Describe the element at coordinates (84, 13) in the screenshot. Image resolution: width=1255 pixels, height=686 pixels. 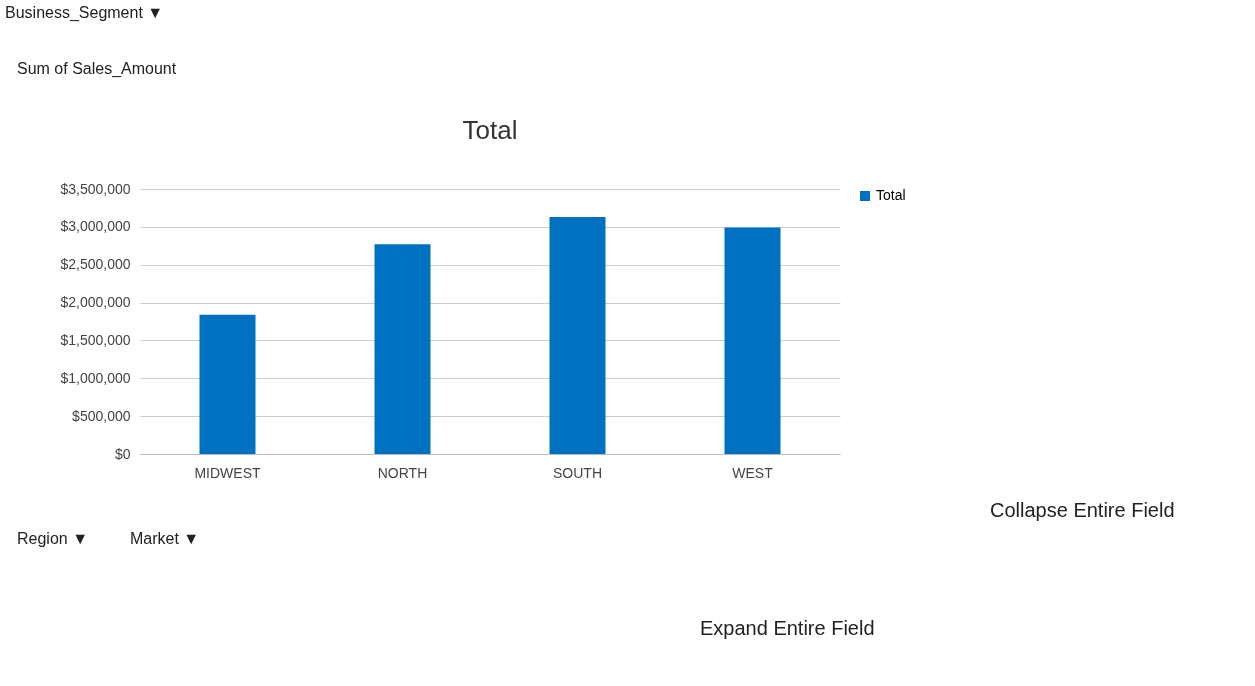
I see `text: Business_Segment ▼` at that location.